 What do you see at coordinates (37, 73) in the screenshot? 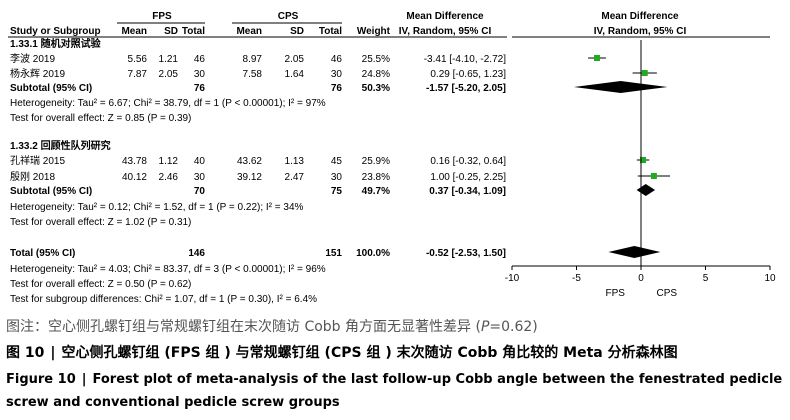
I see `study-name: 杨永辉 2019` at bounding box center [37, 73].